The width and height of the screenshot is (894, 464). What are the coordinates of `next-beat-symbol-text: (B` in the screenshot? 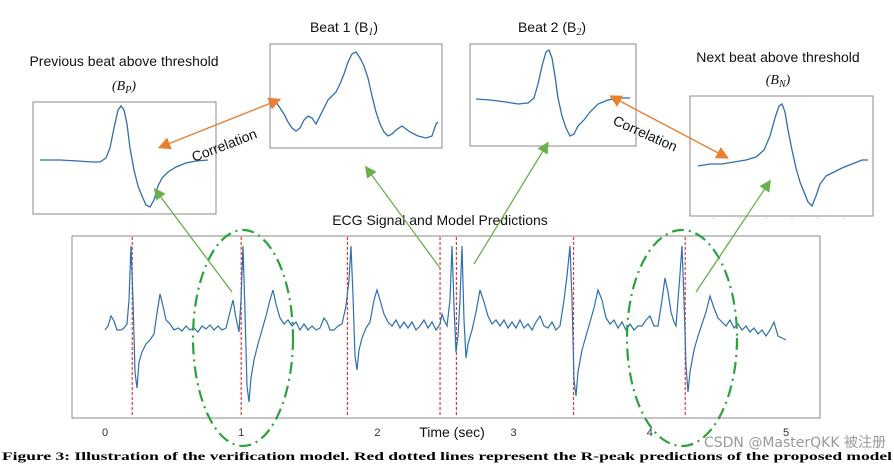 It's located at (773, 80).